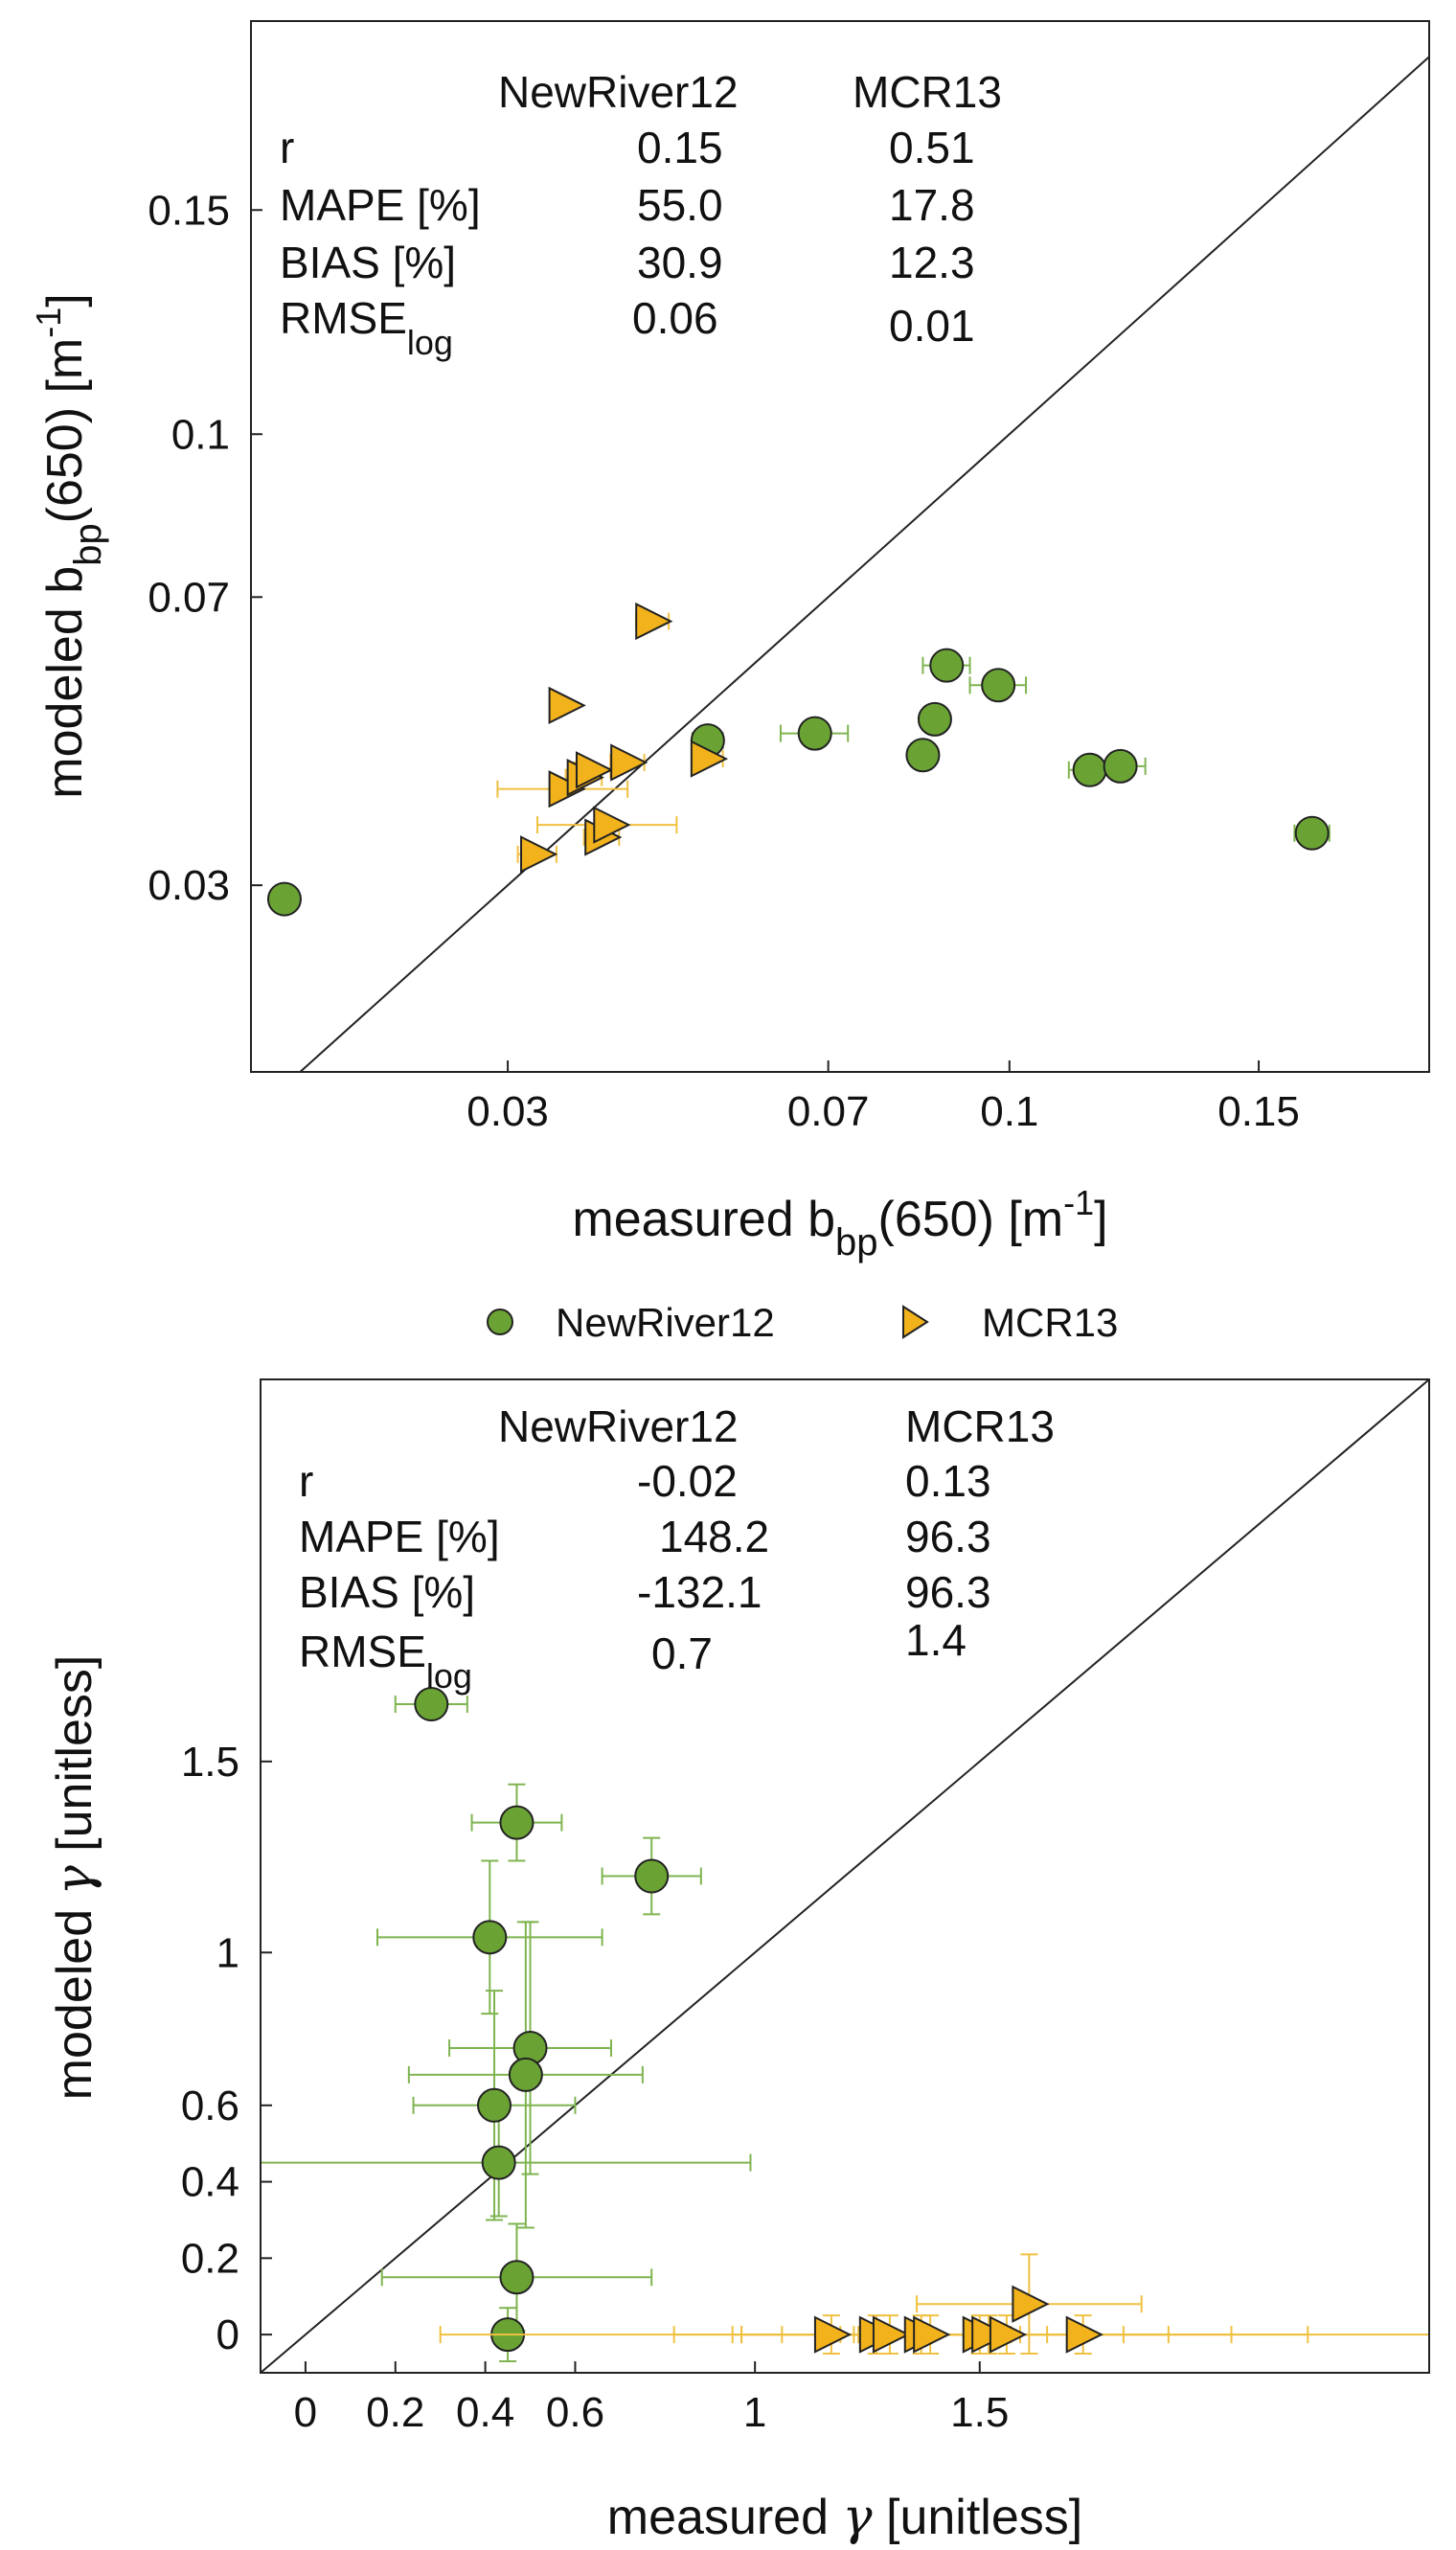  Describe the element at coordinates (932, 326) in the screenshot. I see `top-stats-rmse-mcr: 0.01` at that location.